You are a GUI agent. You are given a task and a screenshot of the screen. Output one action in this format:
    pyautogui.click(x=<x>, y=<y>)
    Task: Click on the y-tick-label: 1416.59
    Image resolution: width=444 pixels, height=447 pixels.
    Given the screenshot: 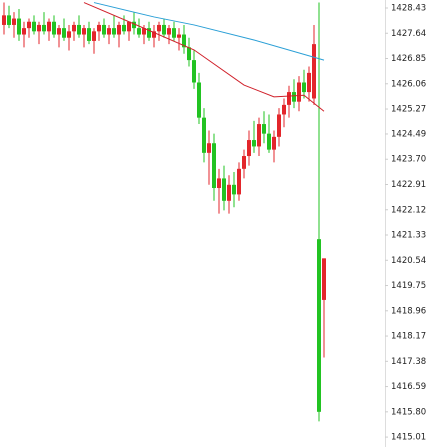 What is the action you would take?
    pyautogui.click(x=408, y=387)
    